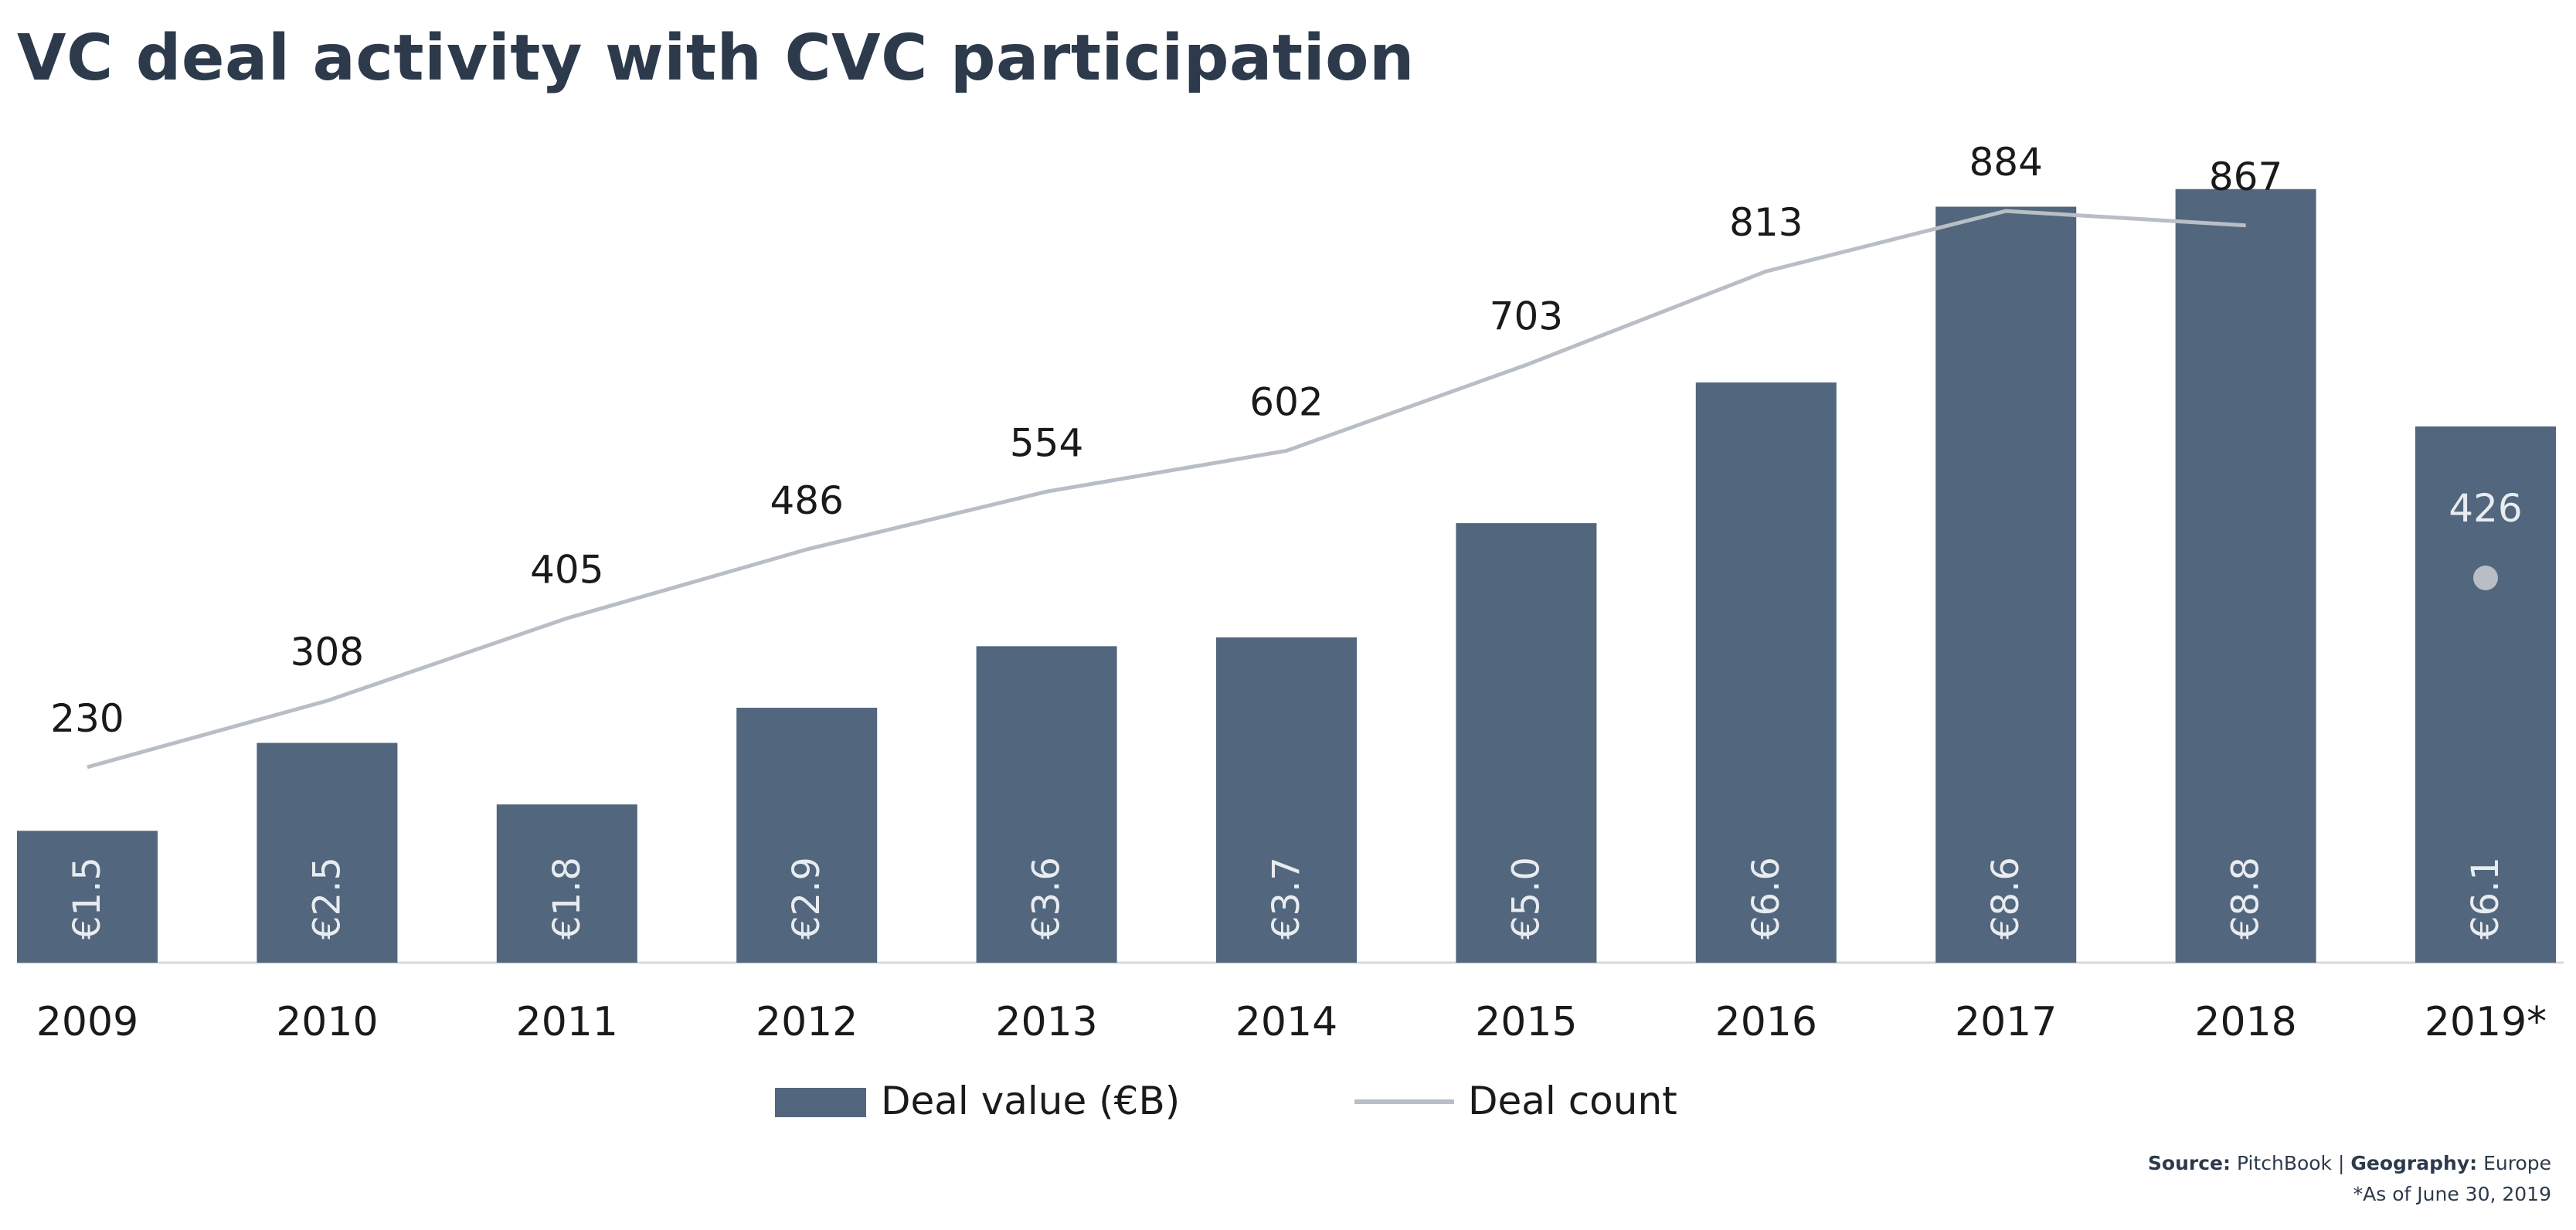  What do you see at coordinates (716, 58) in the screenshot?
I see `chart-title: VC deal activity with CVC participation` at bounding box center [716, 58].